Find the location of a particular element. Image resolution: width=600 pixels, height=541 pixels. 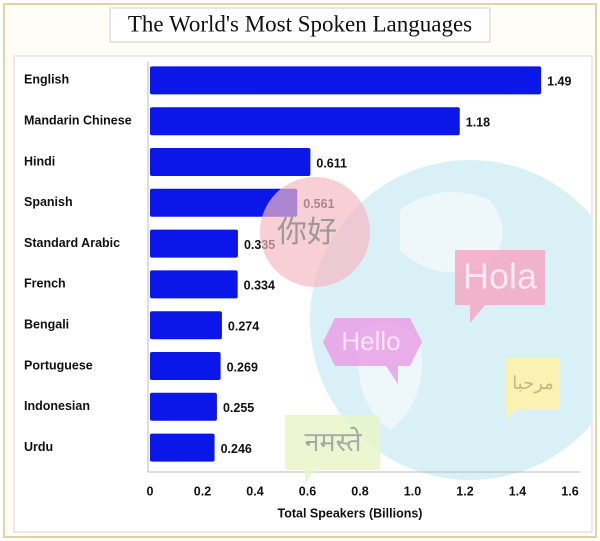

value-label: 0.255 is located at coordinates (238, 408).